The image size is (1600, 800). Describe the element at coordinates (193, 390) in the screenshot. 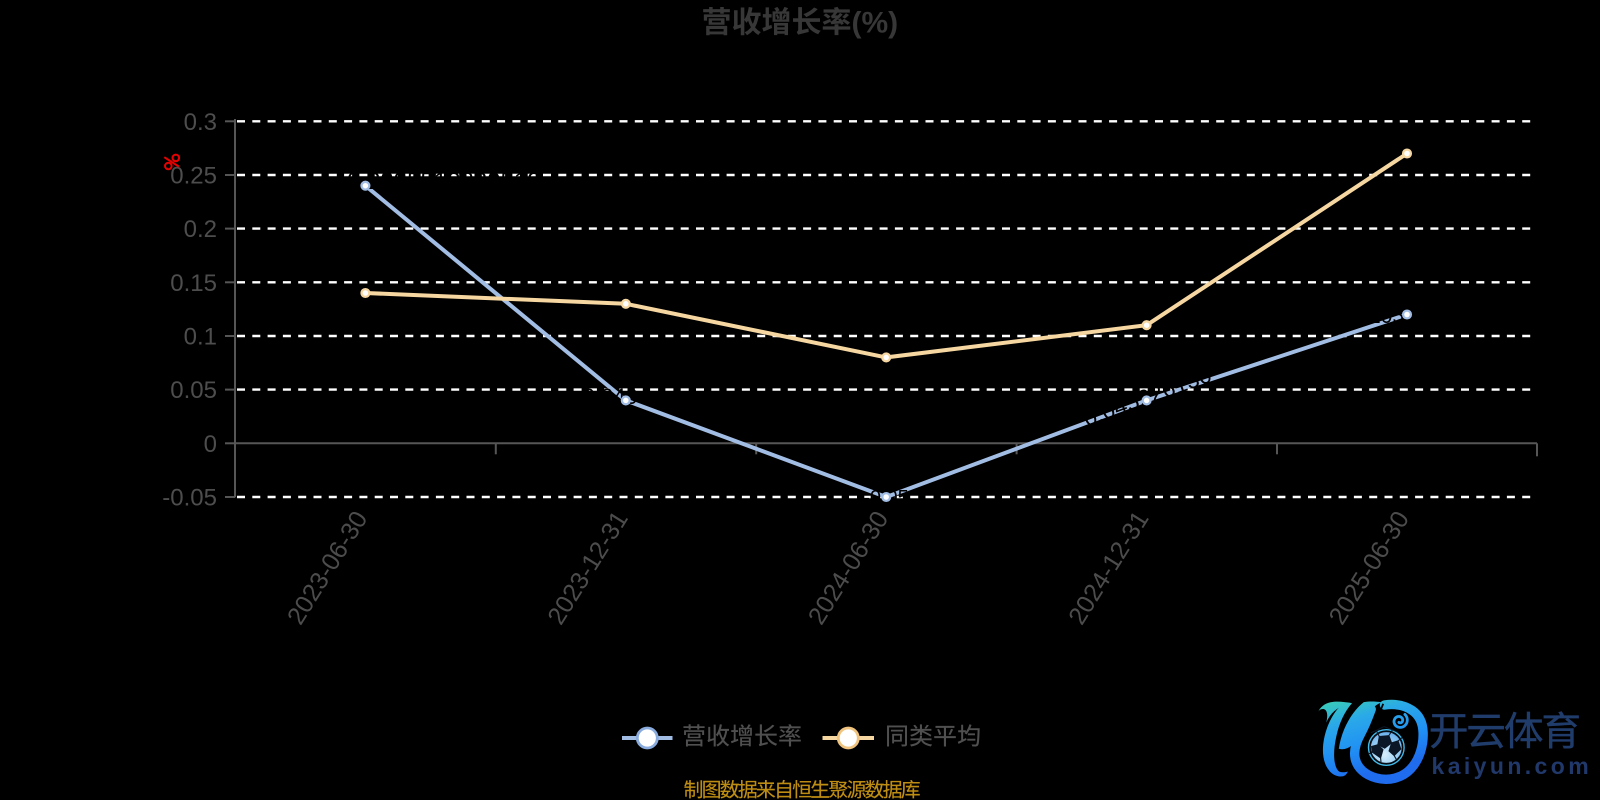

I see `svg-text: 0.05` at that location.